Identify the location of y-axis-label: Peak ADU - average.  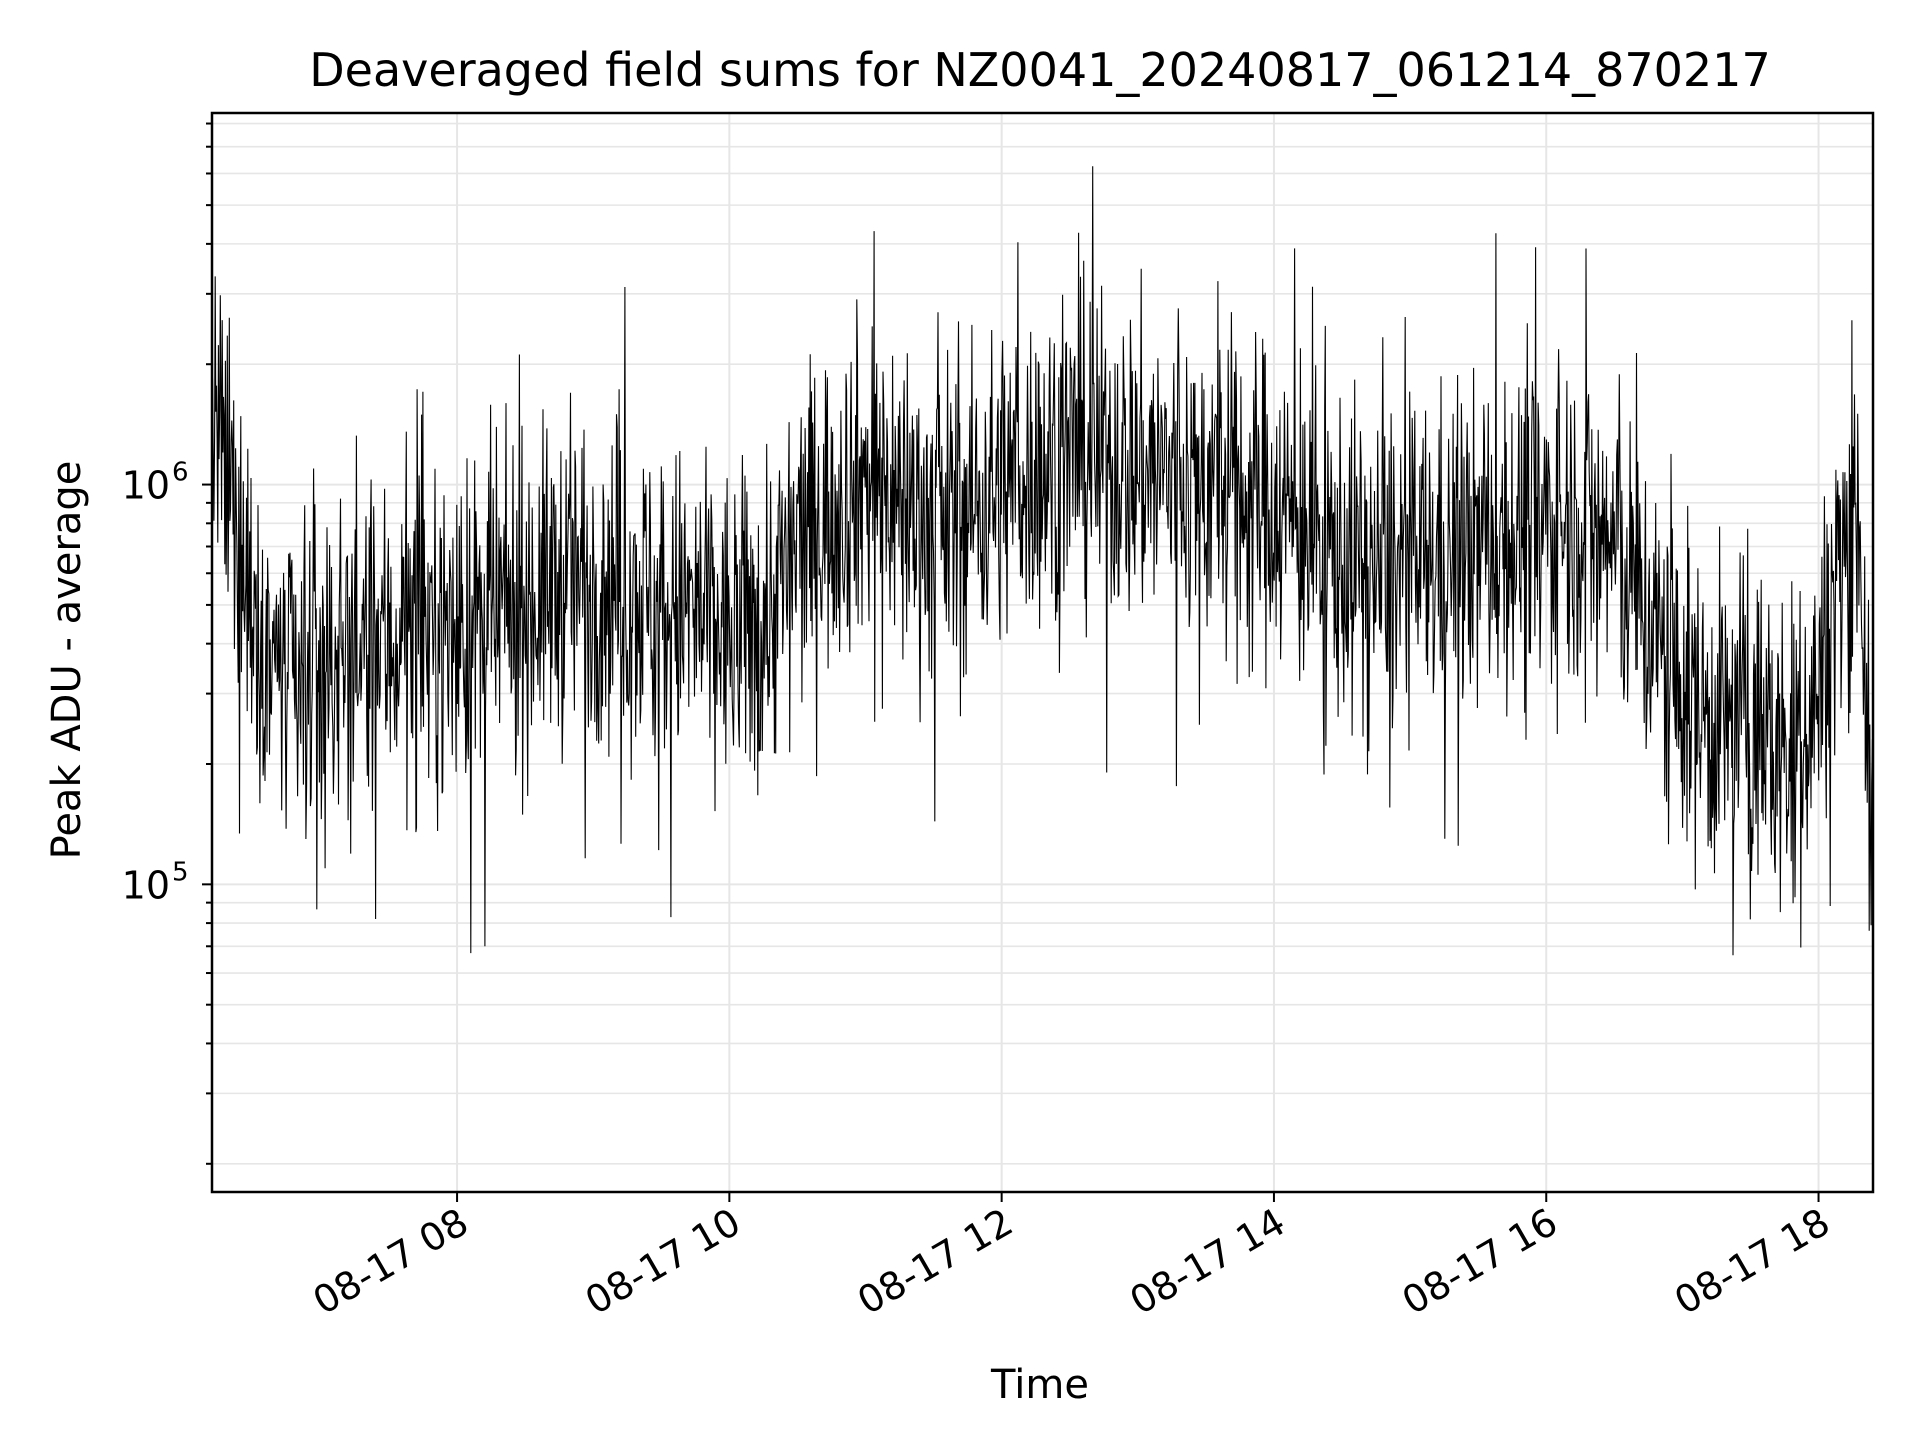
(67, 660).